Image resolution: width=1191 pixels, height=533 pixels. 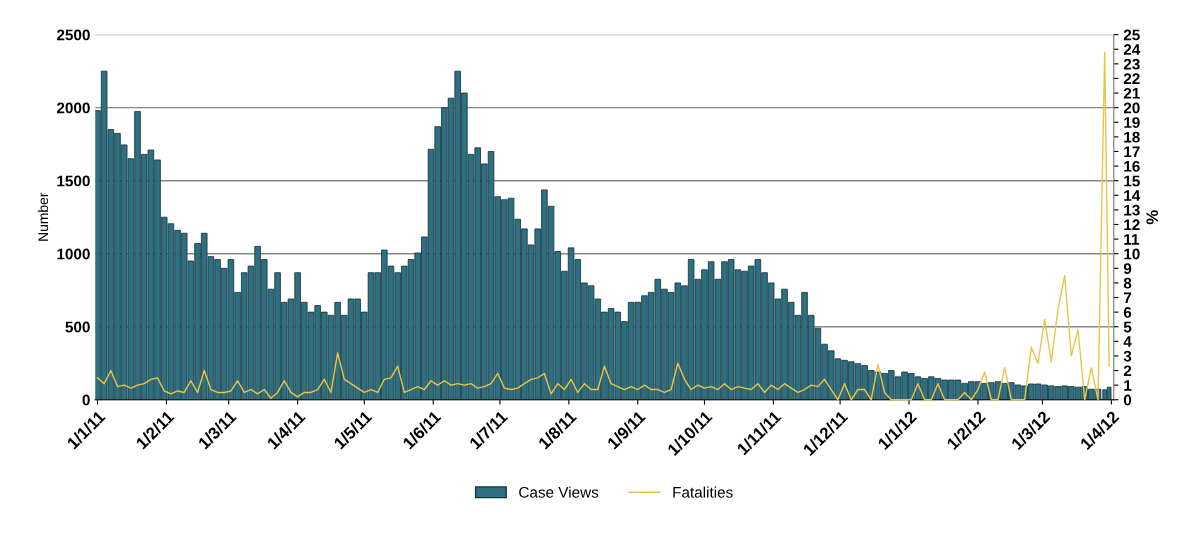 I want to click on y-tick-label: 500, so click(x=77, y=327).